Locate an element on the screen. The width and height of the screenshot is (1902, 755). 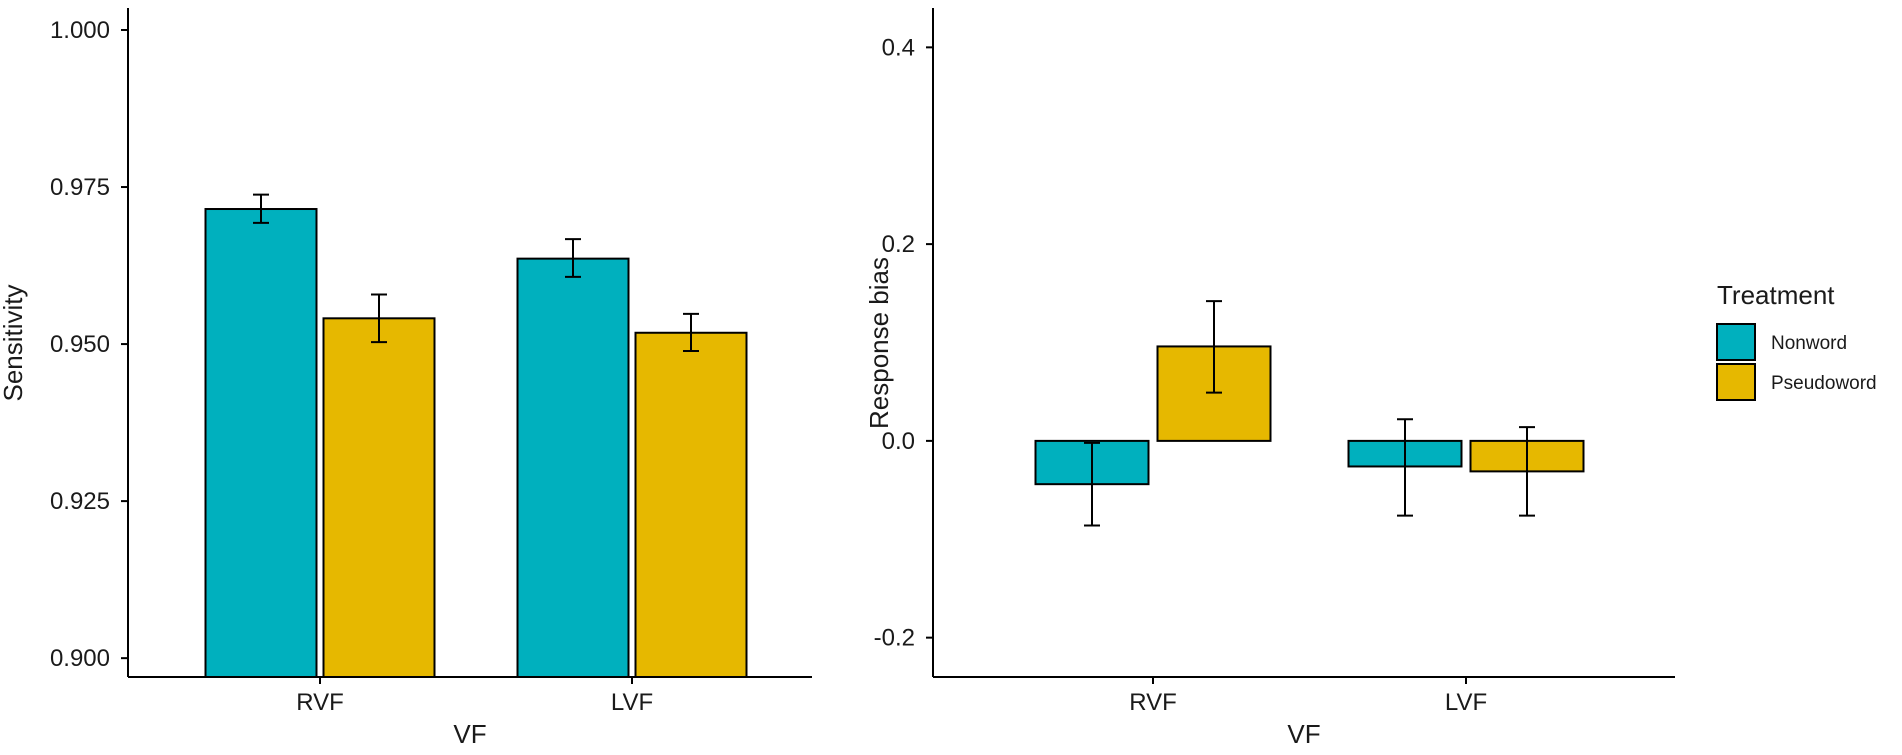
legend-item-pseudoword: Pseudoword is located at coordinates (1796, 382).